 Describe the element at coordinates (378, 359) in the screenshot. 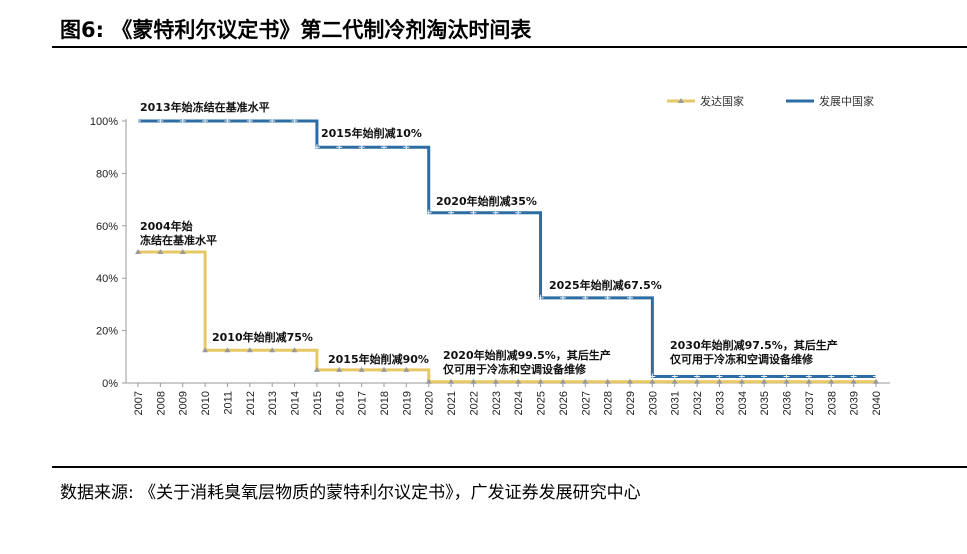

I see `annotation-a2015: 2015年始削减90%` at that location.